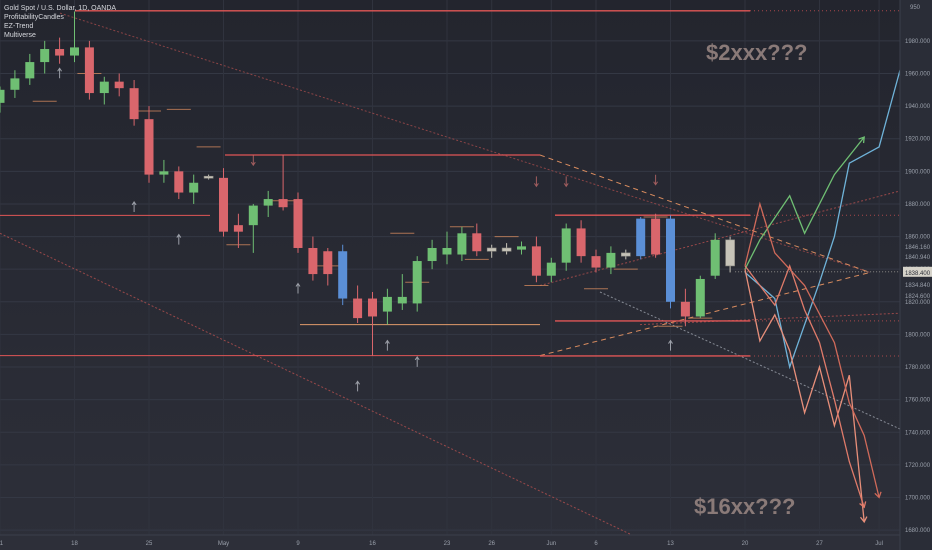 The width and height of the screenshot is (932, 550). What do you see at coordinates (918, 238) in the screenshot?
I see `y-tick-label: 1860.000` at bounding box center [918, 238].